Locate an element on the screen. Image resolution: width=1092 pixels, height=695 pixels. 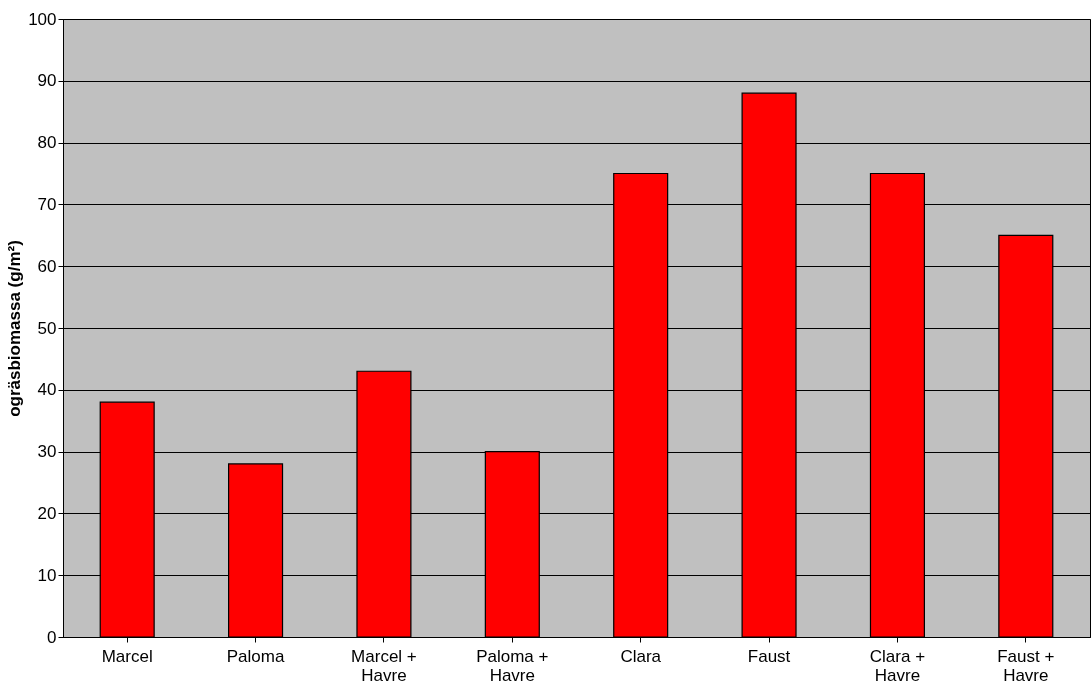
y-tick-label: 50 is located at coordinates (47, 328).